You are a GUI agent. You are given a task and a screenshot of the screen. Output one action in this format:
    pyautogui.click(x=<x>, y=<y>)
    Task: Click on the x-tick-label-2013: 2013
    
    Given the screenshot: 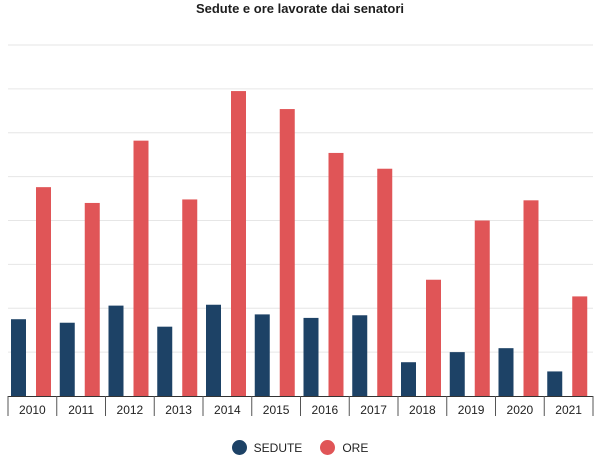 What is the action you would take?
    pyautogui.click(x=178, y=410)
    